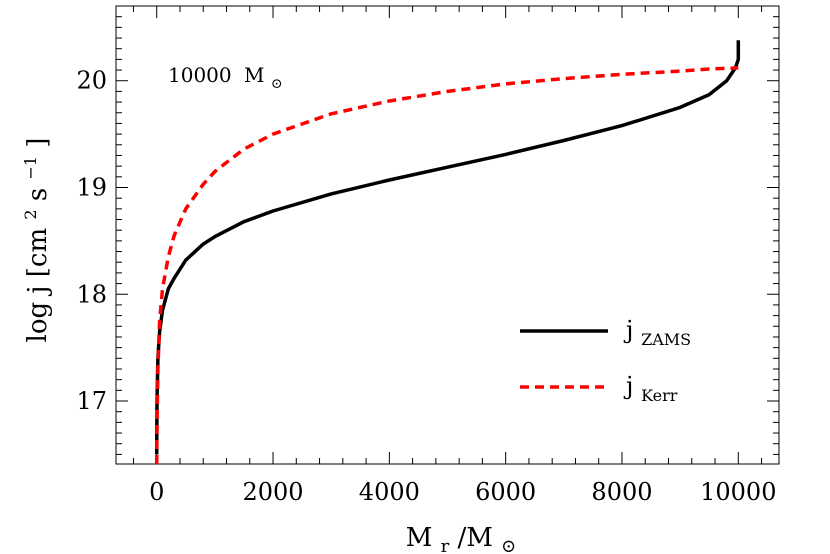 The width and height of the screenshot is (830, 554). What do you see at coordinates (505, 492) in the screenshot?
I see `x-tick-label: 6000` at bounding box center [505, 492].